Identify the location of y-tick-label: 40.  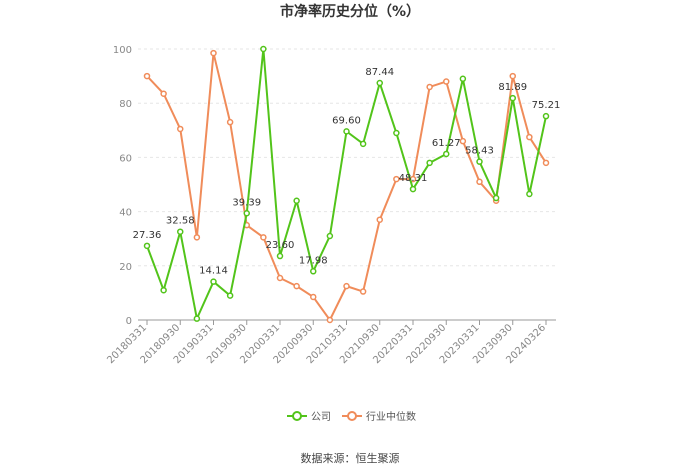
(125, 213).